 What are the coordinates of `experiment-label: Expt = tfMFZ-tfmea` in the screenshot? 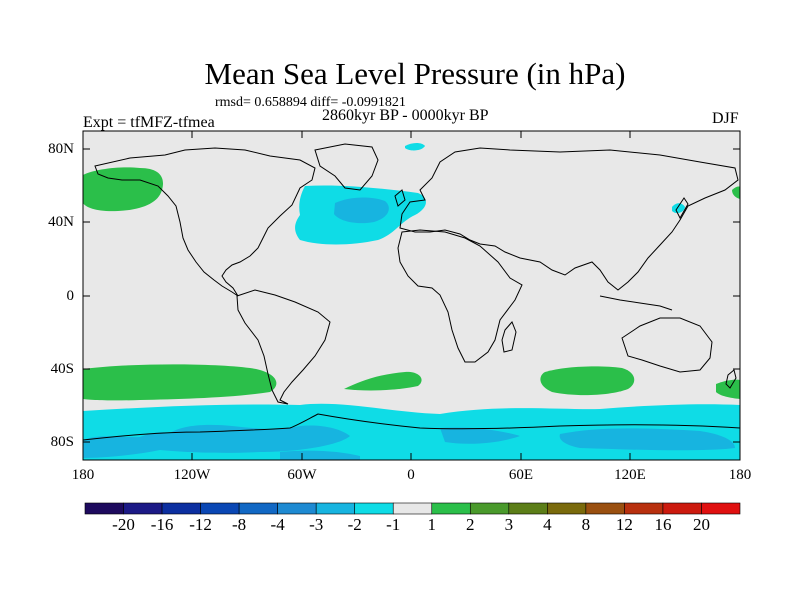 It's located at (149, 122).